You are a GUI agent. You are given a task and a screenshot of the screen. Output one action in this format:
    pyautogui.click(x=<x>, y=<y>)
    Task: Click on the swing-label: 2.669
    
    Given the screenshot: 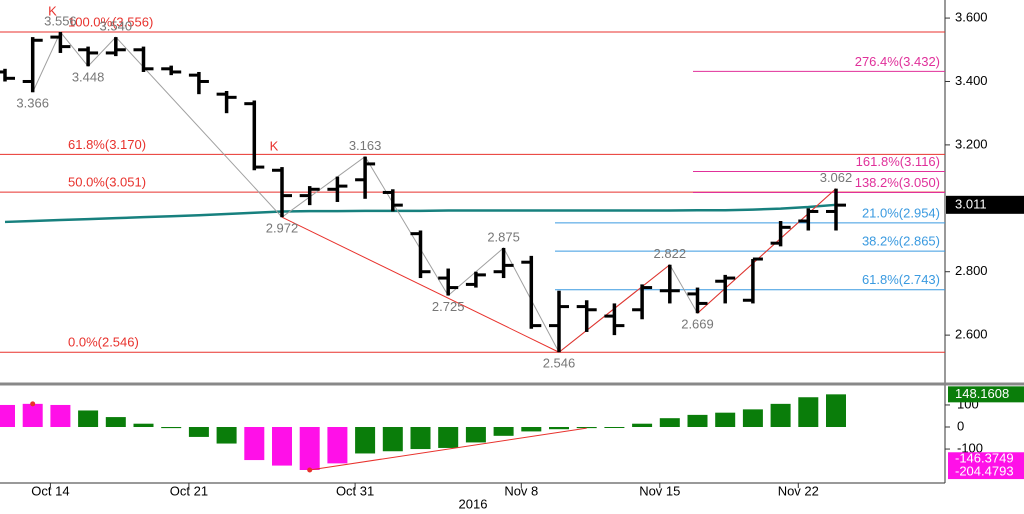 What is the action you would take?
    pyautogui.click(x=697, y=324)
    